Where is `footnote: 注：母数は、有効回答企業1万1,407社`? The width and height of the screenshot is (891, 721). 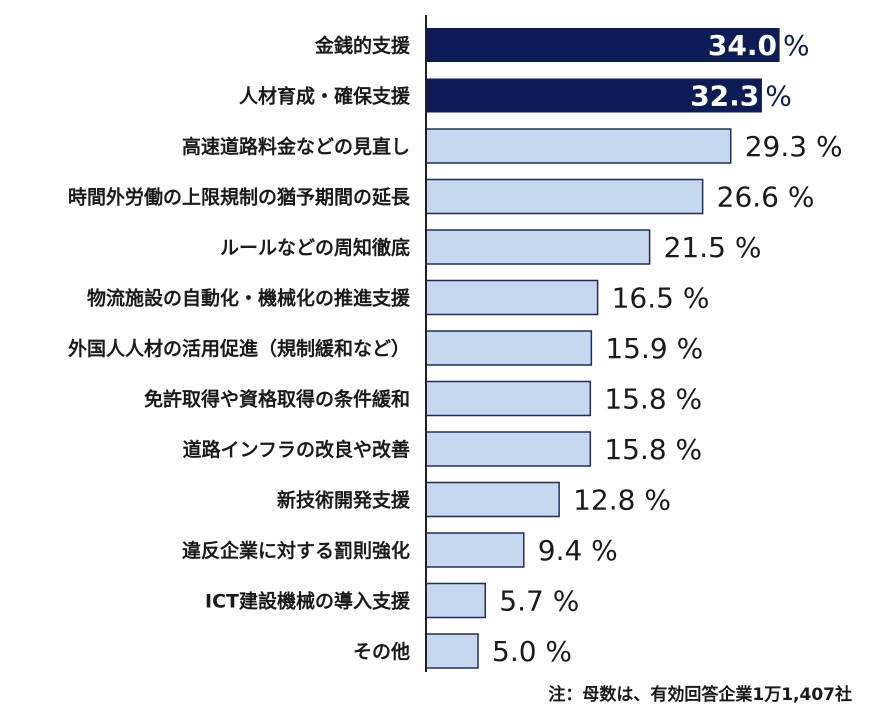
footnote: 注：母数は、有効回答企業1万1,407社 is located at coordinates (700, 694).